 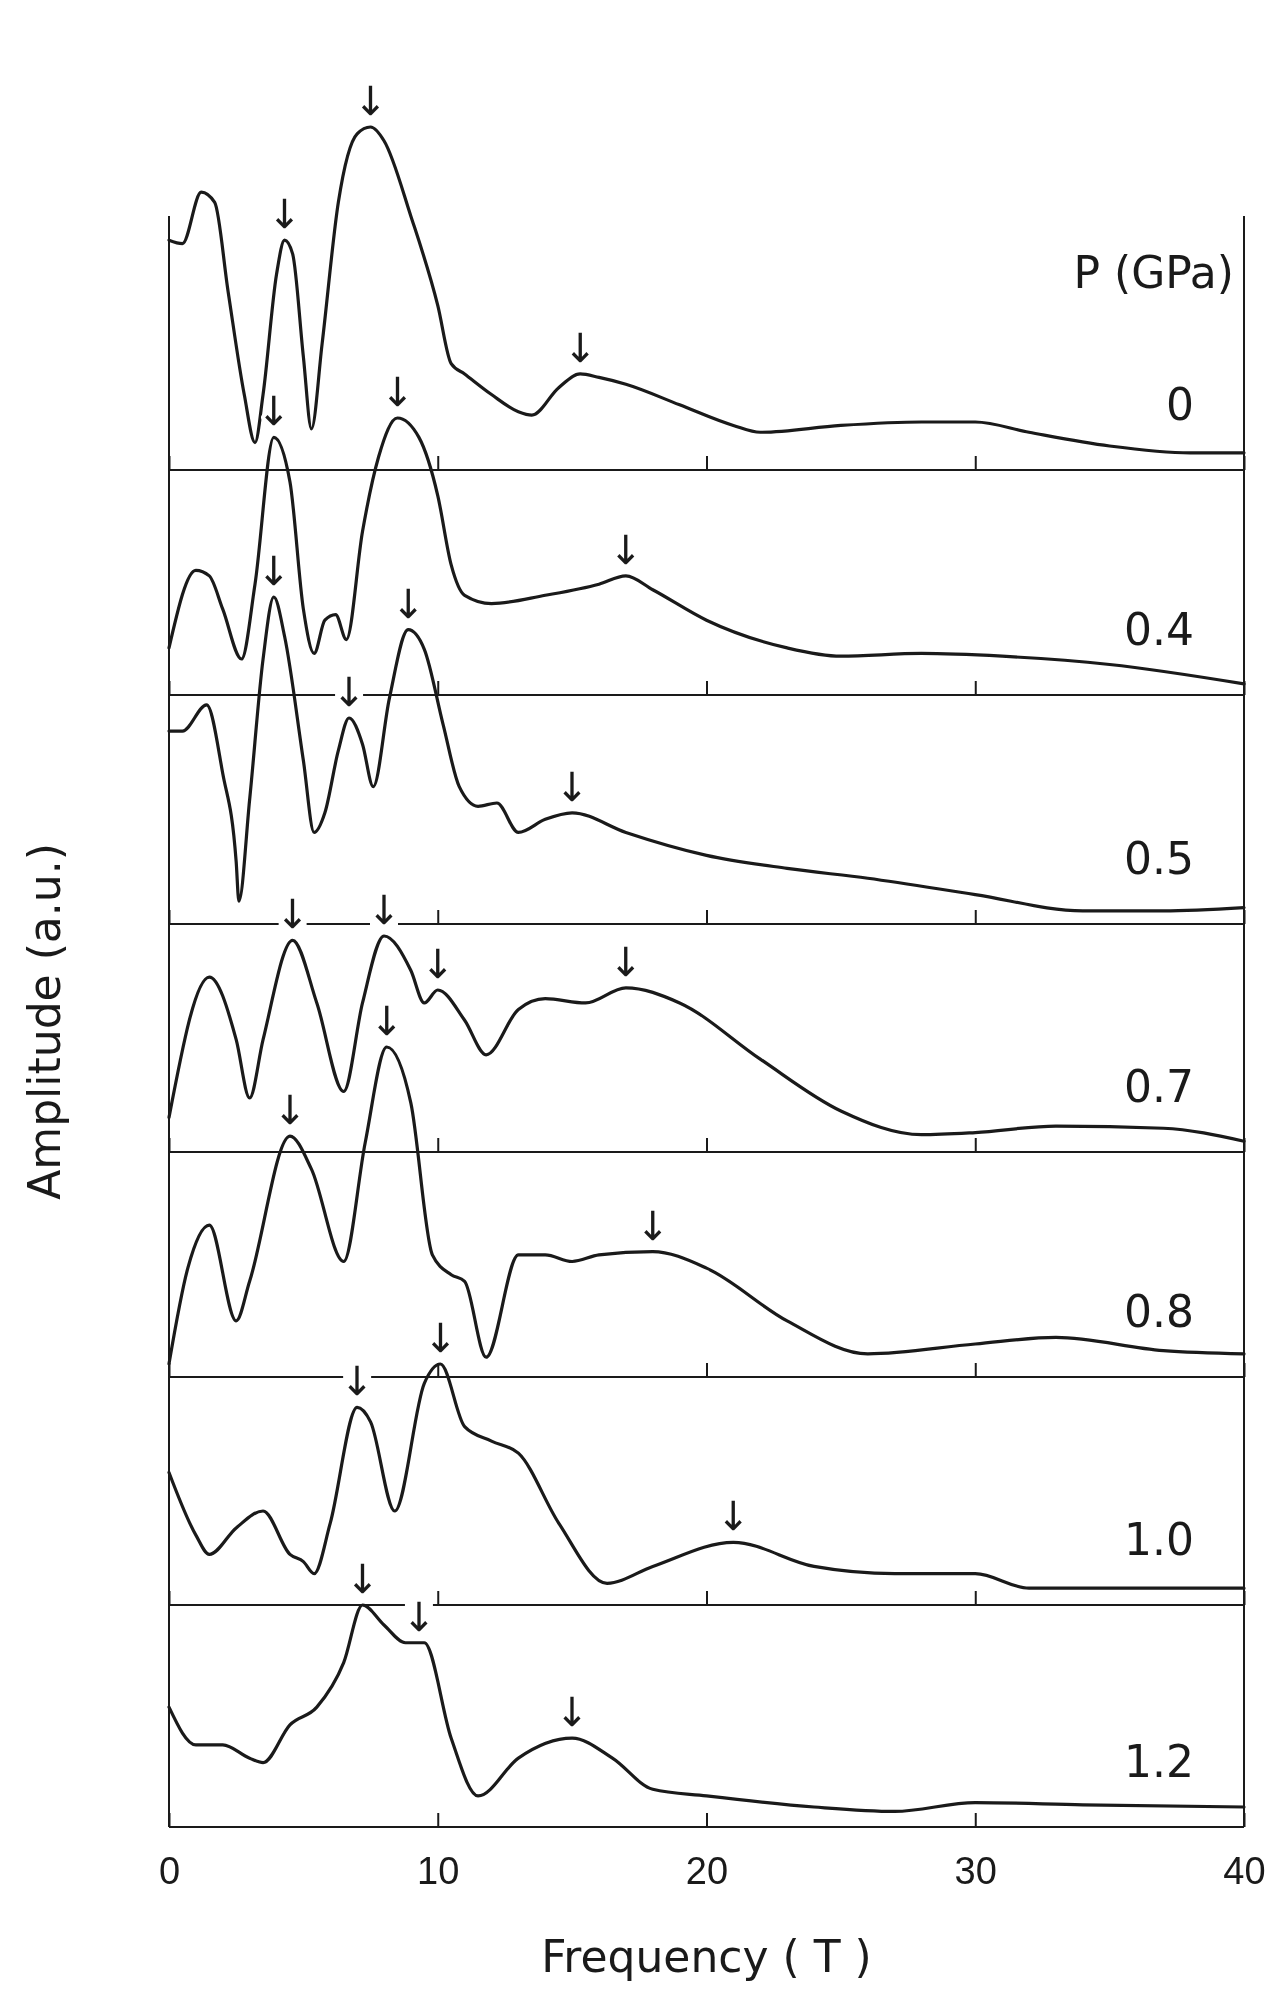 What do you see at coordinates (706, 1956) in the screenshot?
I see `x-axis-title: Frequency ( T )` at bounding box center [706, 1956].